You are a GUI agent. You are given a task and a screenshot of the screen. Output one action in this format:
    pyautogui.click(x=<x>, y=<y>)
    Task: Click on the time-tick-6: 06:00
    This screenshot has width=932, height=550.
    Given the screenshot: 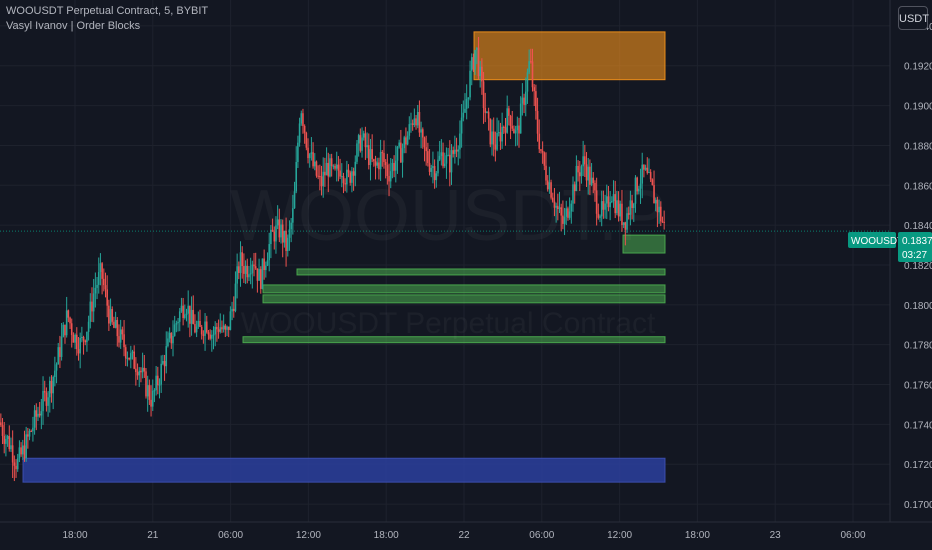 What is the action you would take?
    pyautogui.click(x=541, y=535)
    